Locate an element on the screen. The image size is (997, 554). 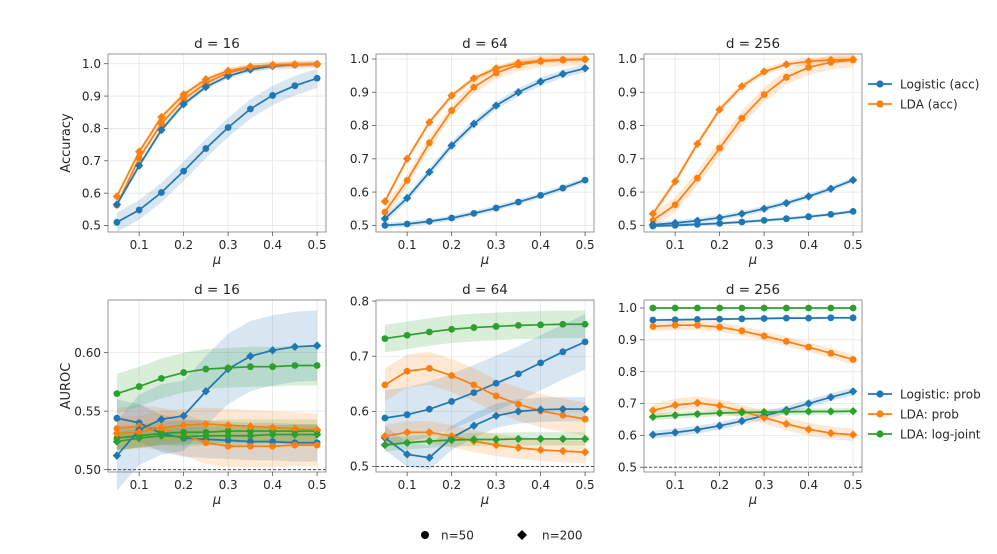
x-tick-label: 0.3 is located at coordinates (496, 245).